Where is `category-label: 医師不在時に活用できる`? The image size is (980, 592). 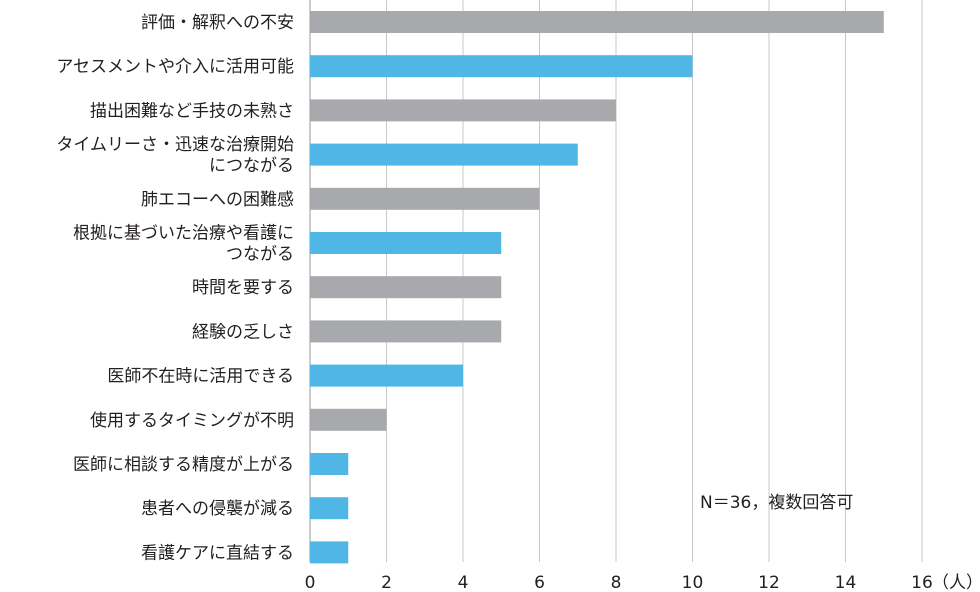
category-label: 医師不在時に活用できる is located at coordinates (200, 377).